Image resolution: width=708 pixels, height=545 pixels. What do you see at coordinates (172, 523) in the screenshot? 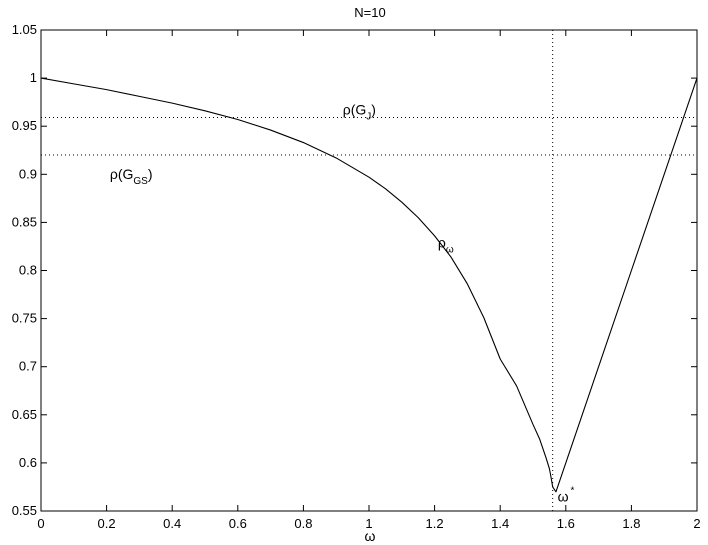
I see `x-tick-label: 0.4` at bounding box center [172, 523].